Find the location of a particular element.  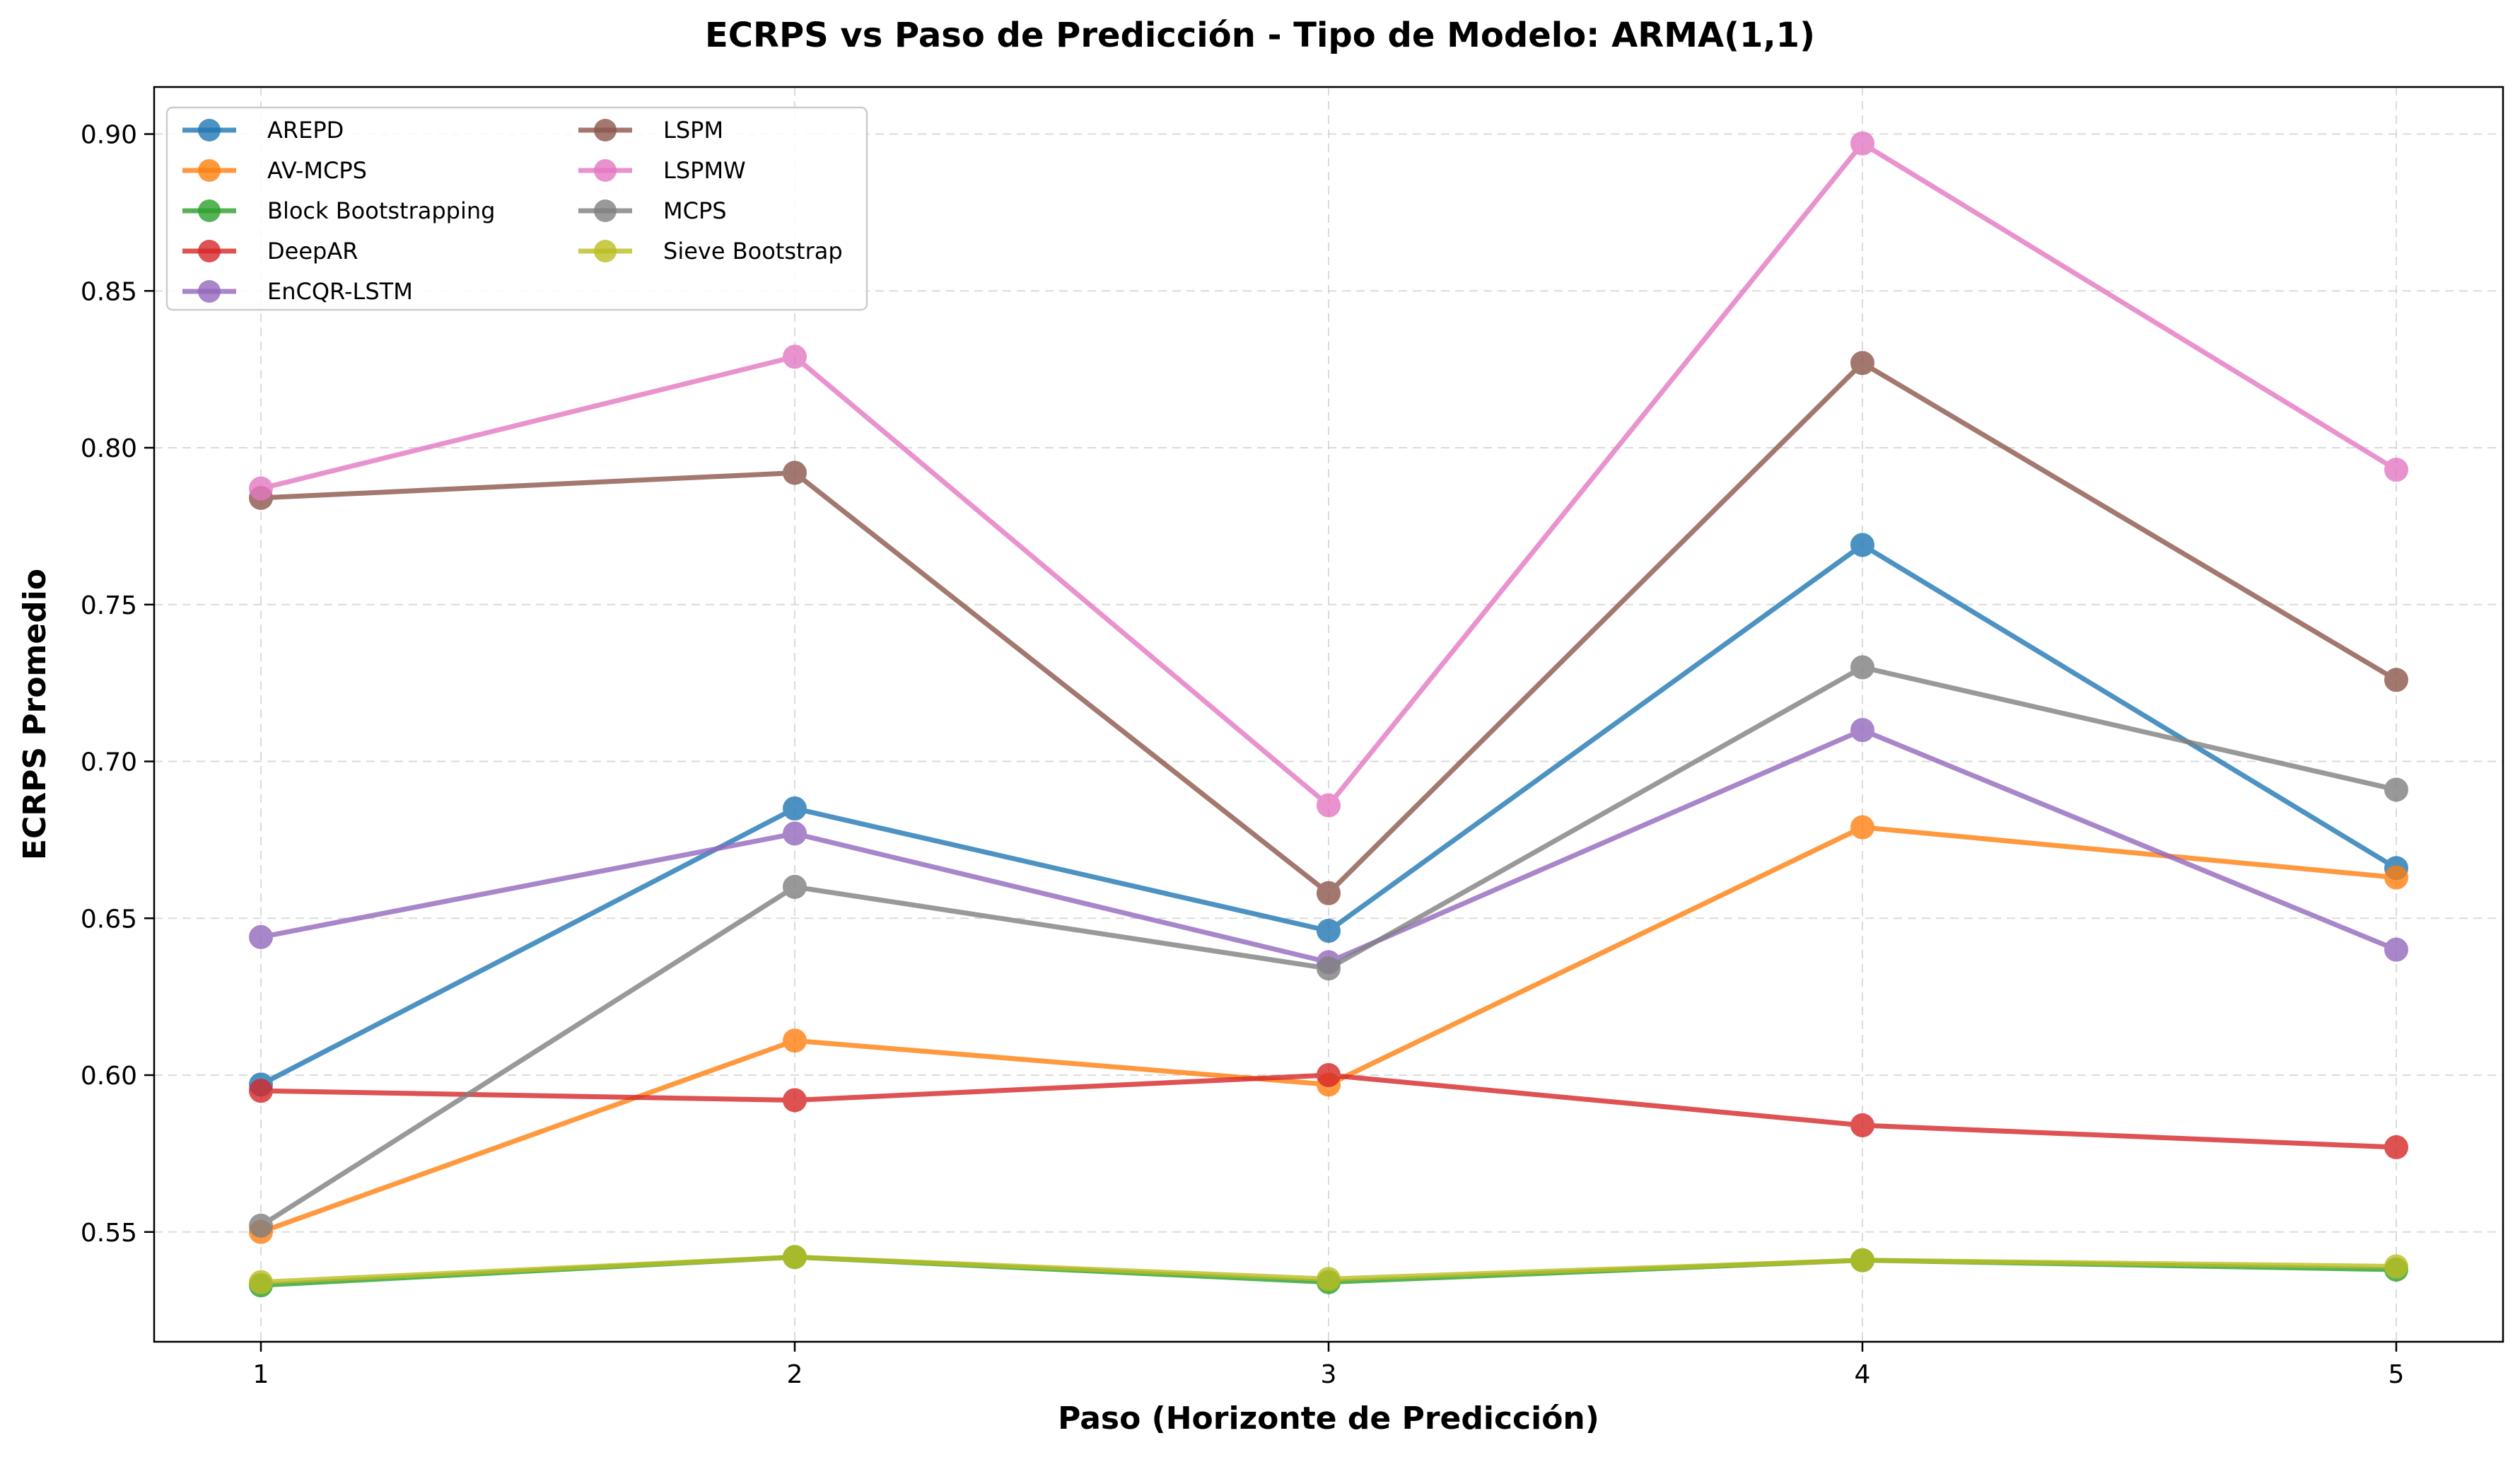

legend-item: EnCQR-LSTM is located at coordinates (297, 291).